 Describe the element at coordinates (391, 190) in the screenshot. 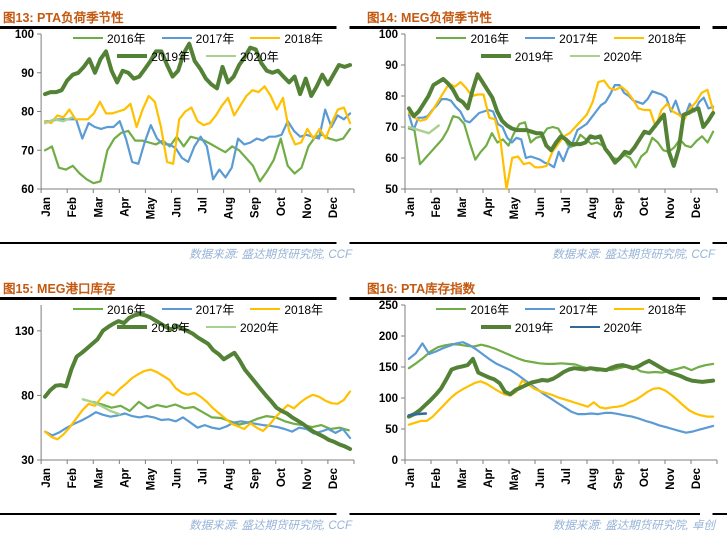

I see `svg-text: 50` at that location.